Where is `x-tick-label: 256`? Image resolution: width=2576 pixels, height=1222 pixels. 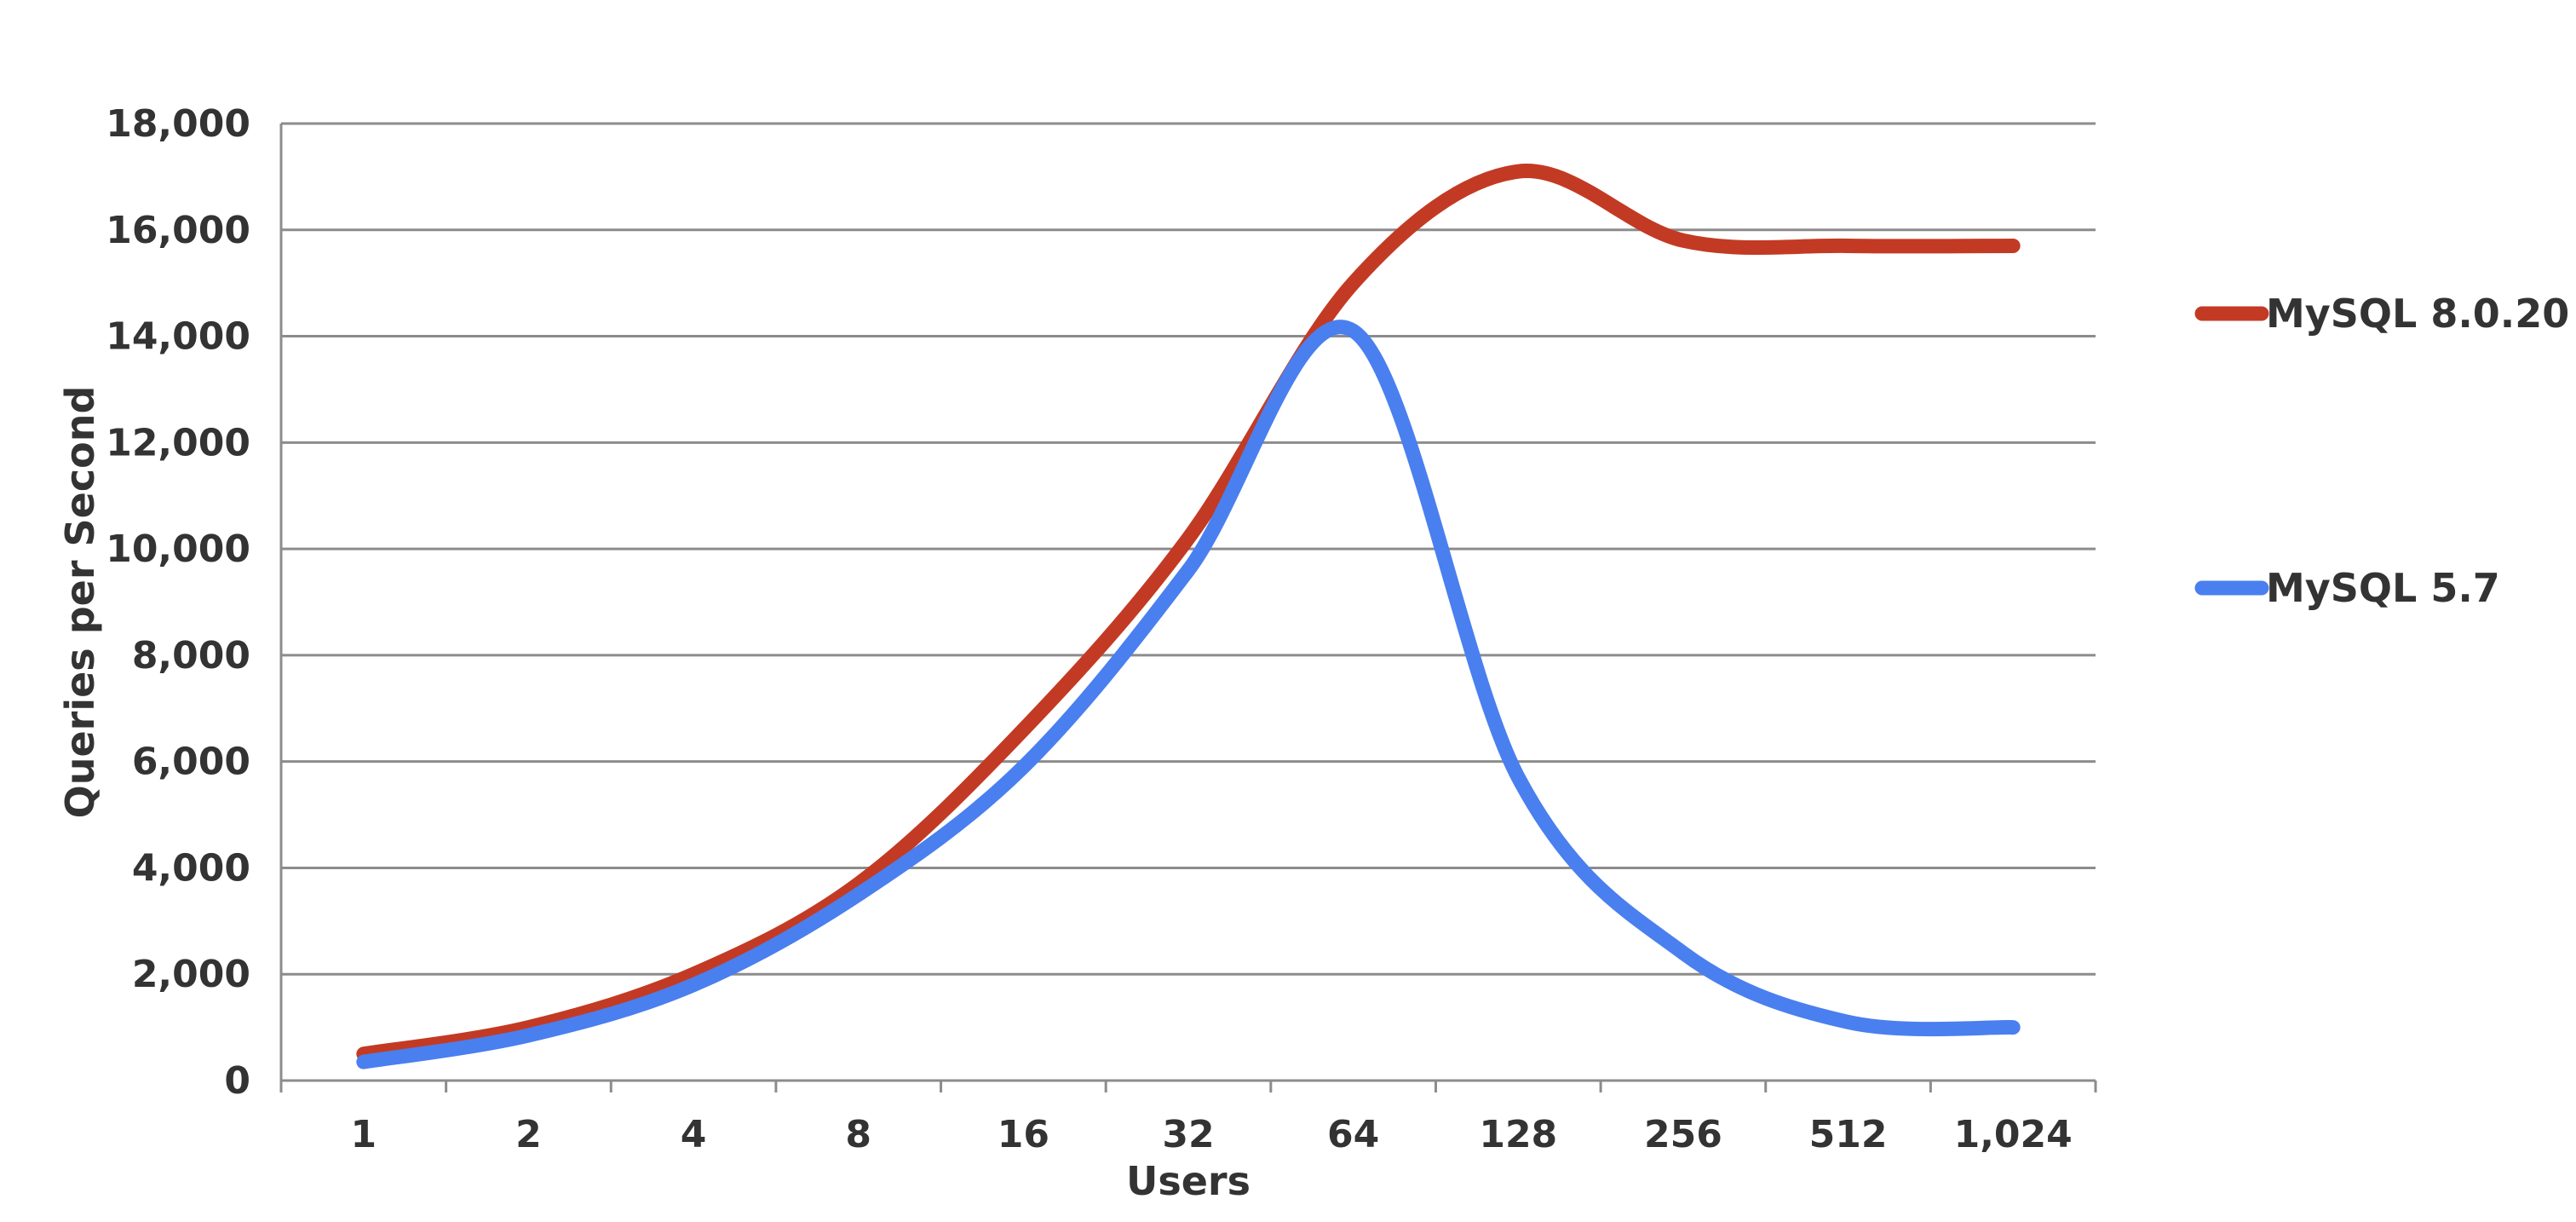
x-tick-label: 256 is located at coordinates (1683, 1134).